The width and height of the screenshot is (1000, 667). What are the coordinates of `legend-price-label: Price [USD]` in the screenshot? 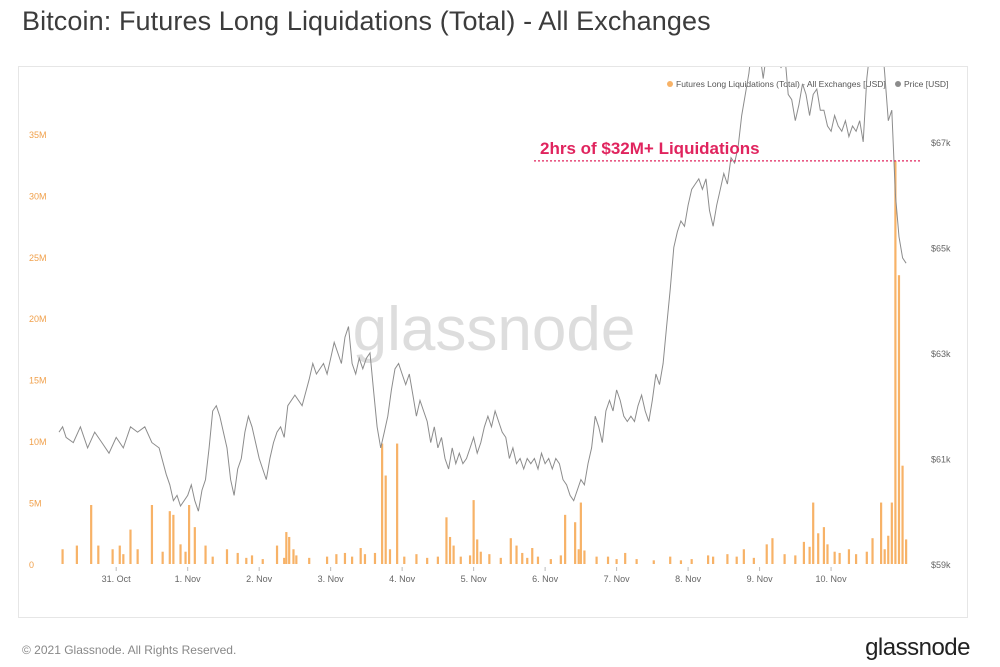 It's located at (926, 84).